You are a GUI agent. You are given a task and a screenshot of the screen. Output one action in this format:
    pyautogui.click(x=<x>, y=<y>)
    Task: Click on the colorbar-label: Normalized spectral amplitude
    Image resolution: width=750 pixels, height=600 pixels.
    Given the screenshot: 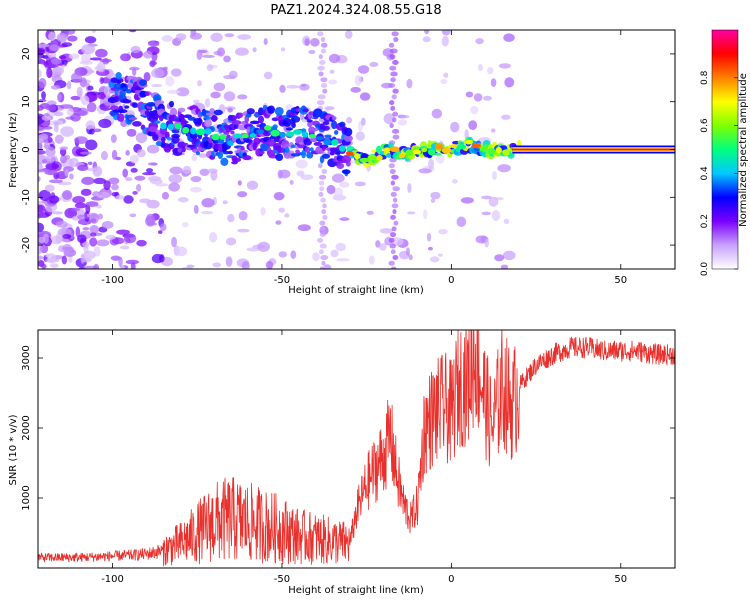 What is the action you would take?
    pyautogui.click(x=743, y=150)
    